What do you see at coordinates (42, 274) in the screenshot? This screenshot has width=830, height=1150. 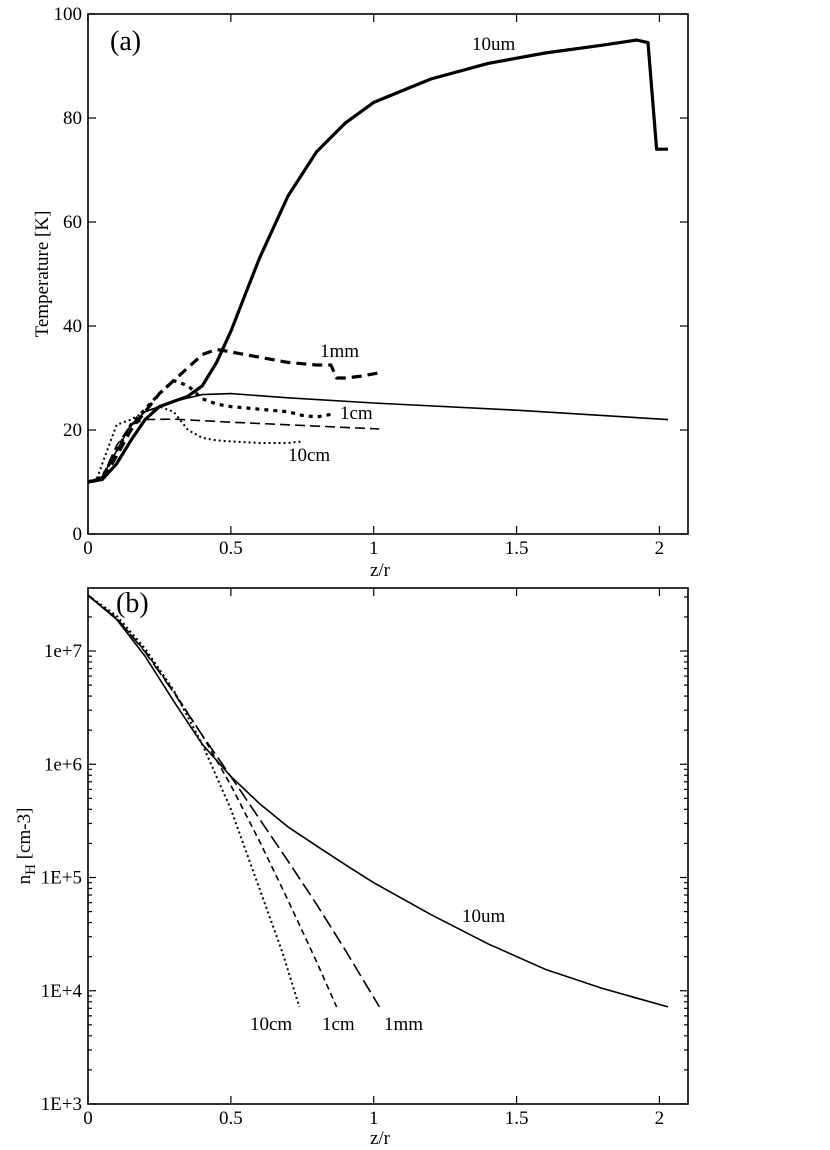 I see `panel-a-ylabel: Temperature [K]` at bounding box center [42, 274].